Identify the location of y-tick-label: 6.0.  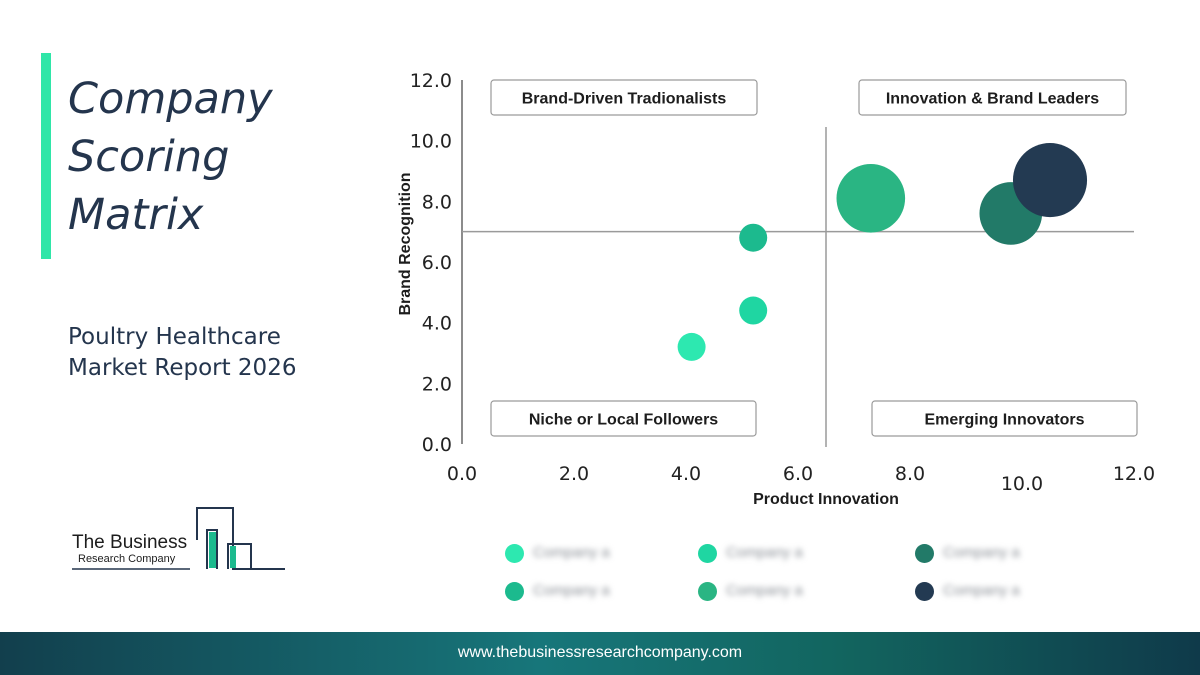
(437, 263).